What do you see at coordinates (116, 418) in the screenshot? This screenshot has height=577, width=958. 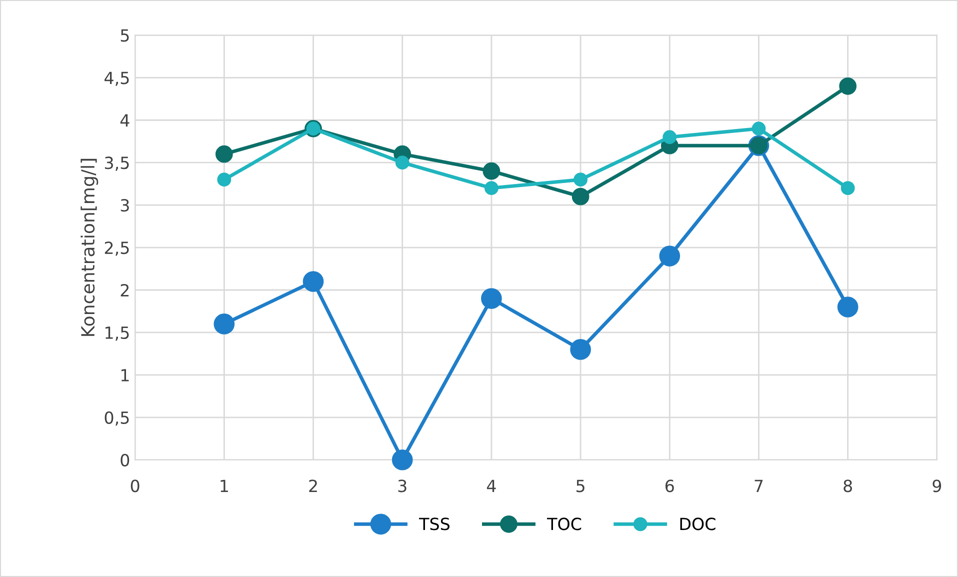 I see `y-tick-label: 0,5` at bounding box center [116, 418].